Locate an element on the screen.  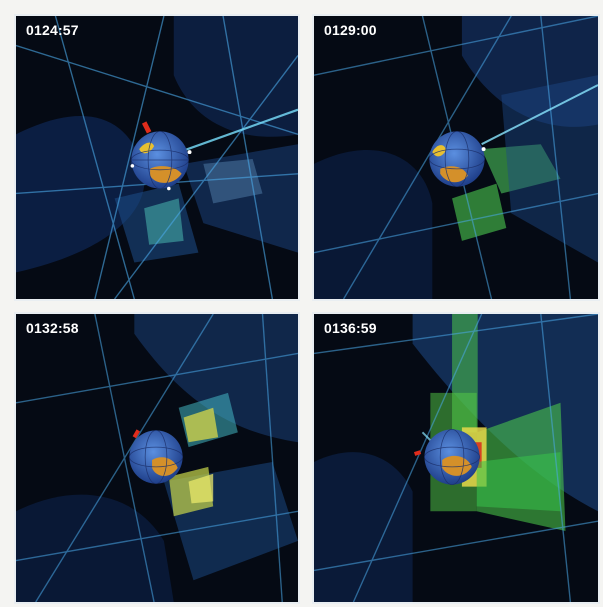
timestamp-label: 0124:57 is located at coordinates (52, 30).